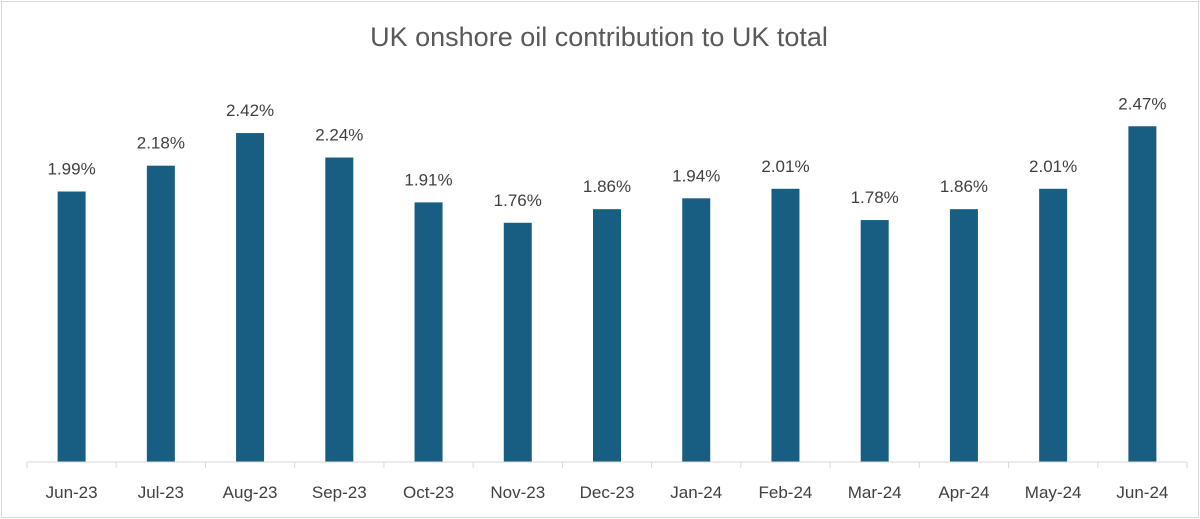 This screenshot has width=1200, height=519. I want to click on data-label: 1.99%, so click(72, 169).